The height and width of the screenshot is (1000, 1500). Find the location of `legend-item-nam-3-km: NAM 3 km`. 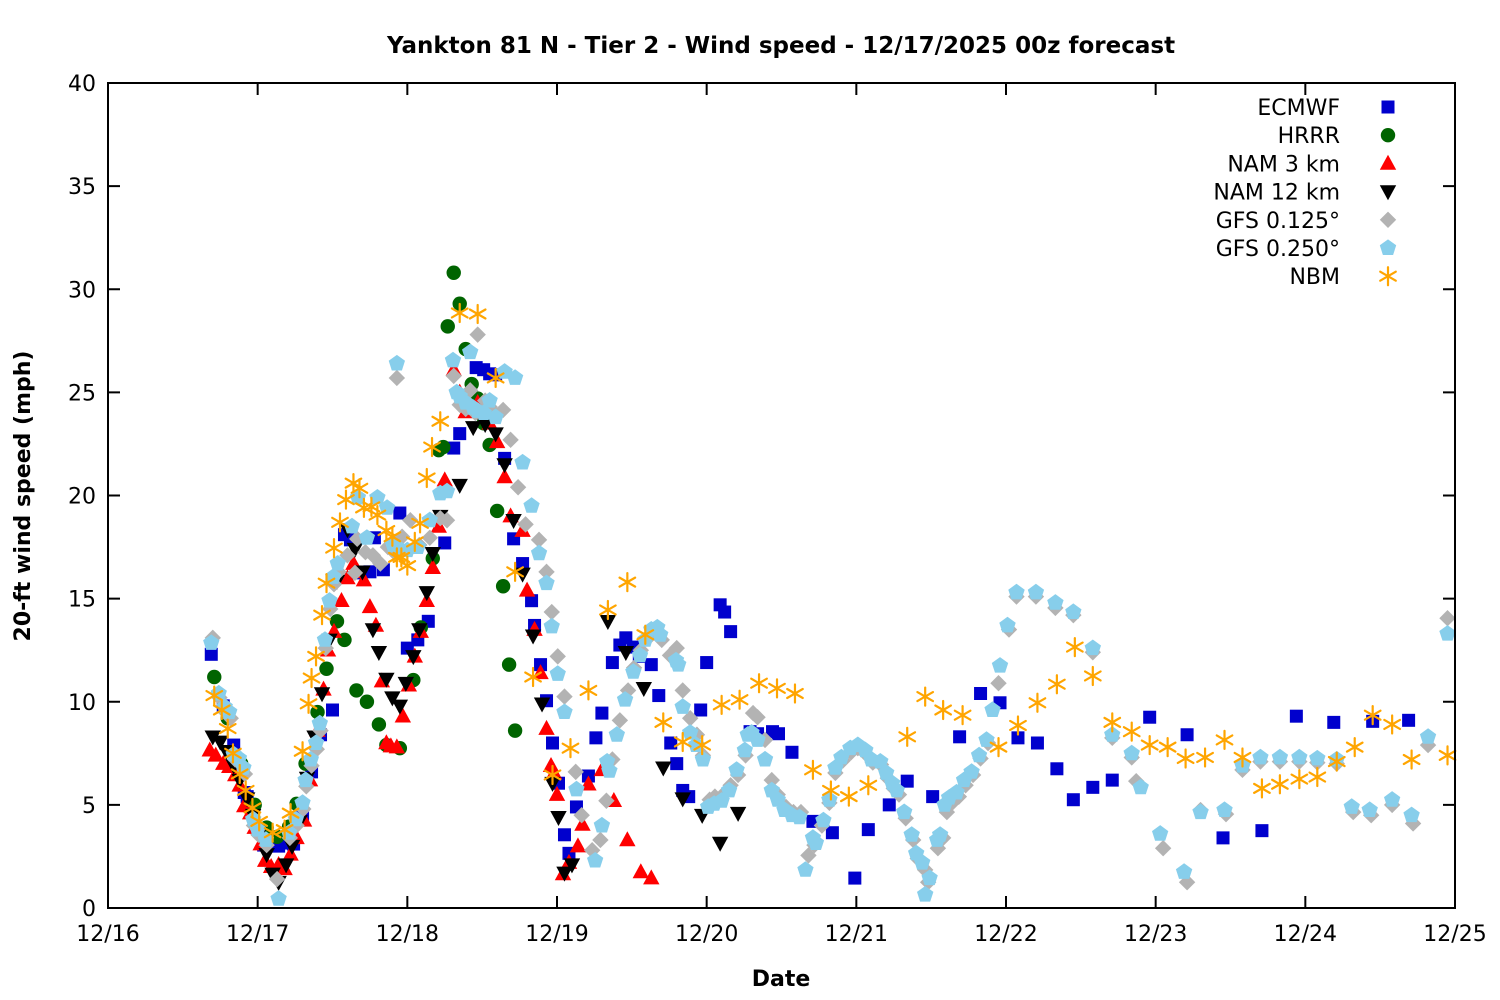

legend-item-nam-3-km: NAM 3 km is located at coordinates (1312, 164).